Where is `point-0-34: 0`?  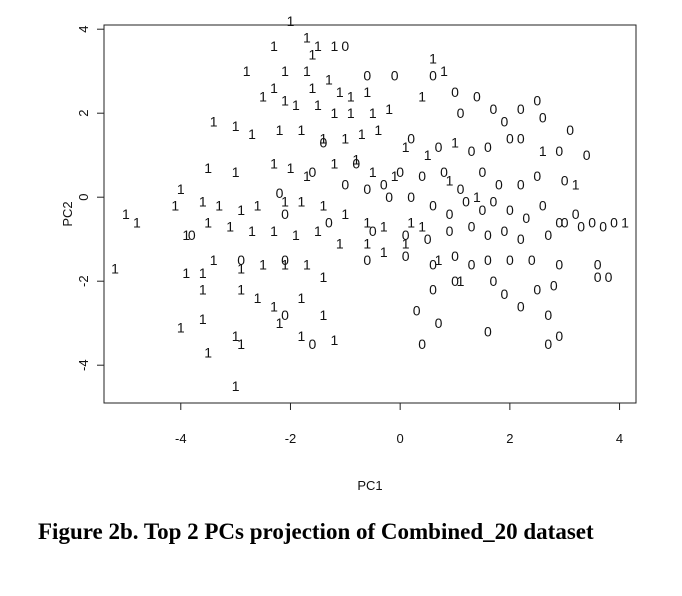 point-0-34: 0 is located at coordinates (313, 172).